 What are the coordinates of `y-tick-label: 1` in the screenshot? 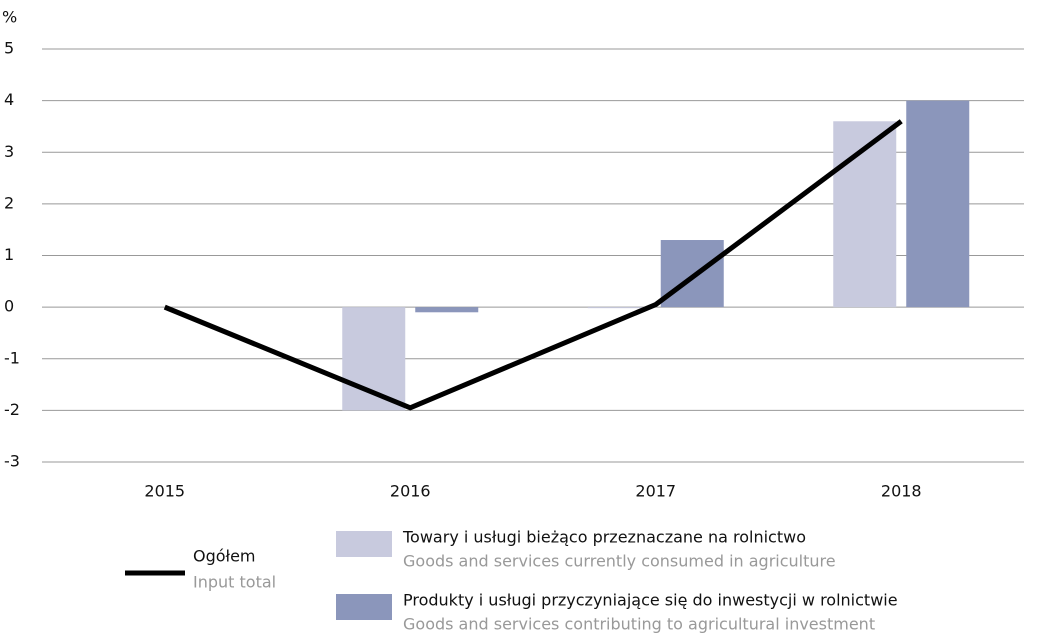 It's located at (9, 254).